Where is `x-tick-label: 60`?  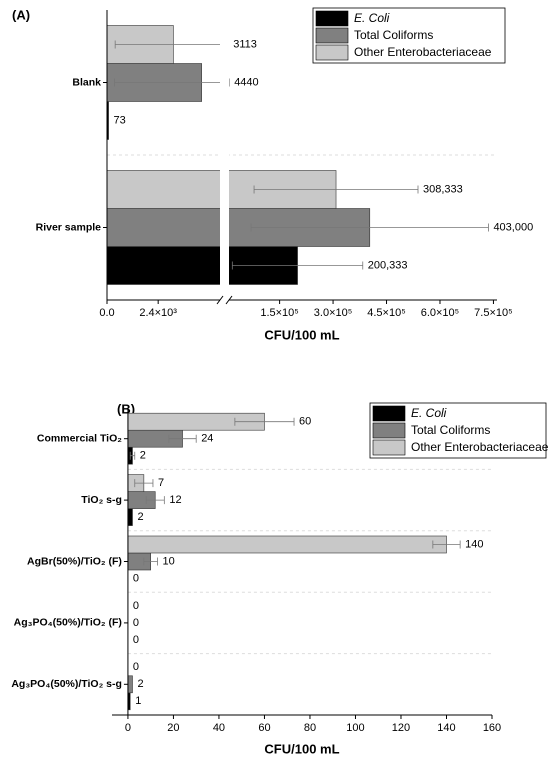
x-tick-label: 60 is located at coordinates (264, 728).